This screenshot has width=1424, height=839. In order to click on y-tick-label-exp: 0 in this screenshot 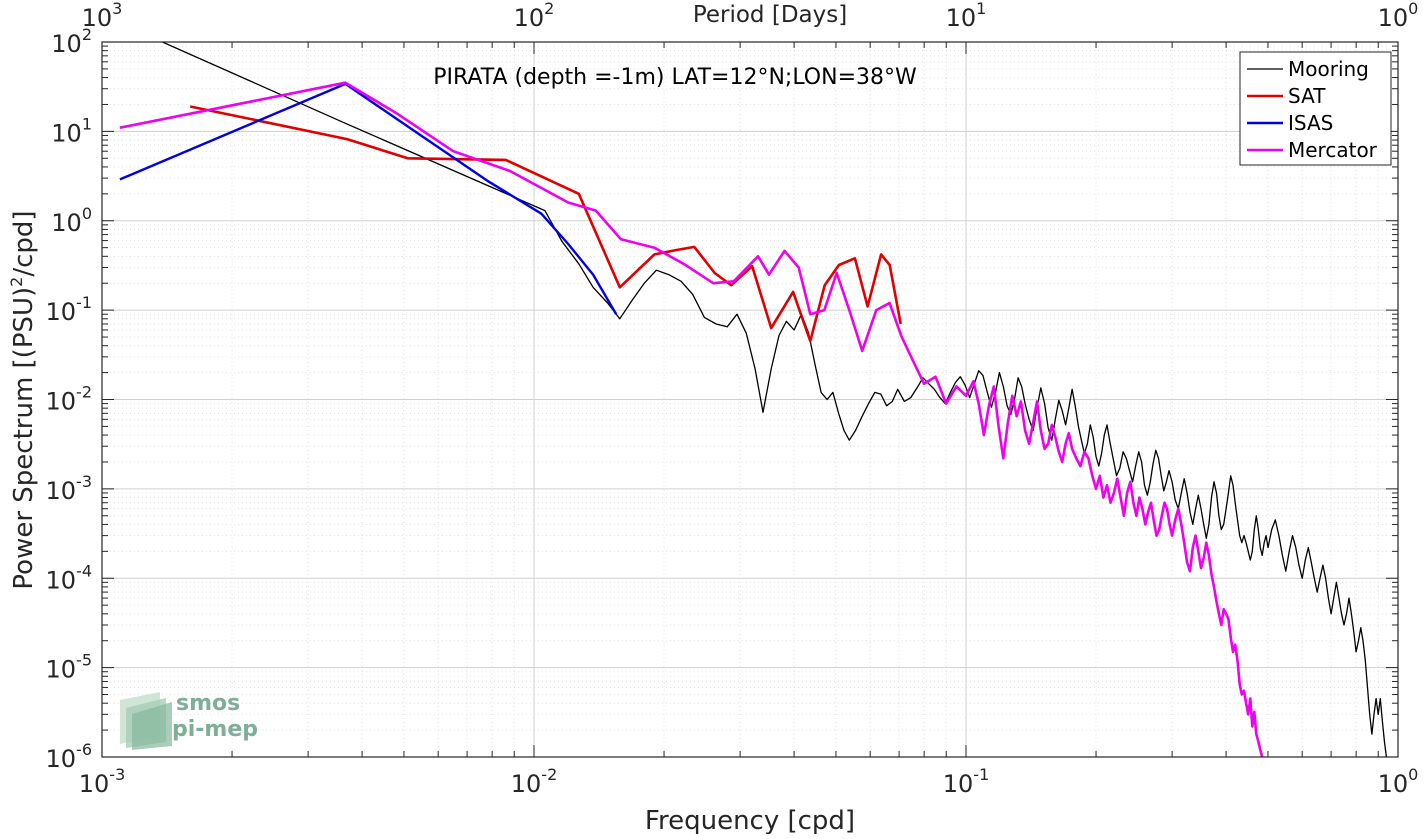, I will do `click(87, 213)`.